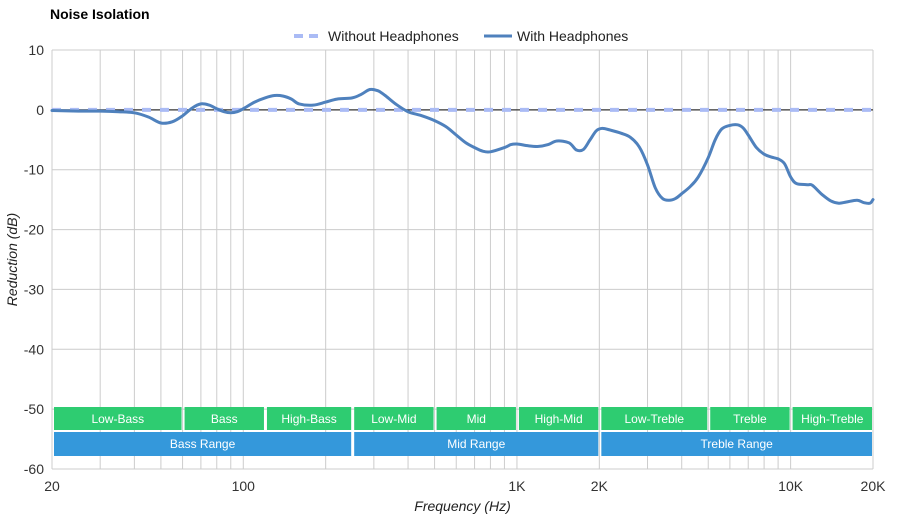  I want to click on legend-label-without-headphones: Without Headphones, so click(393, 36).